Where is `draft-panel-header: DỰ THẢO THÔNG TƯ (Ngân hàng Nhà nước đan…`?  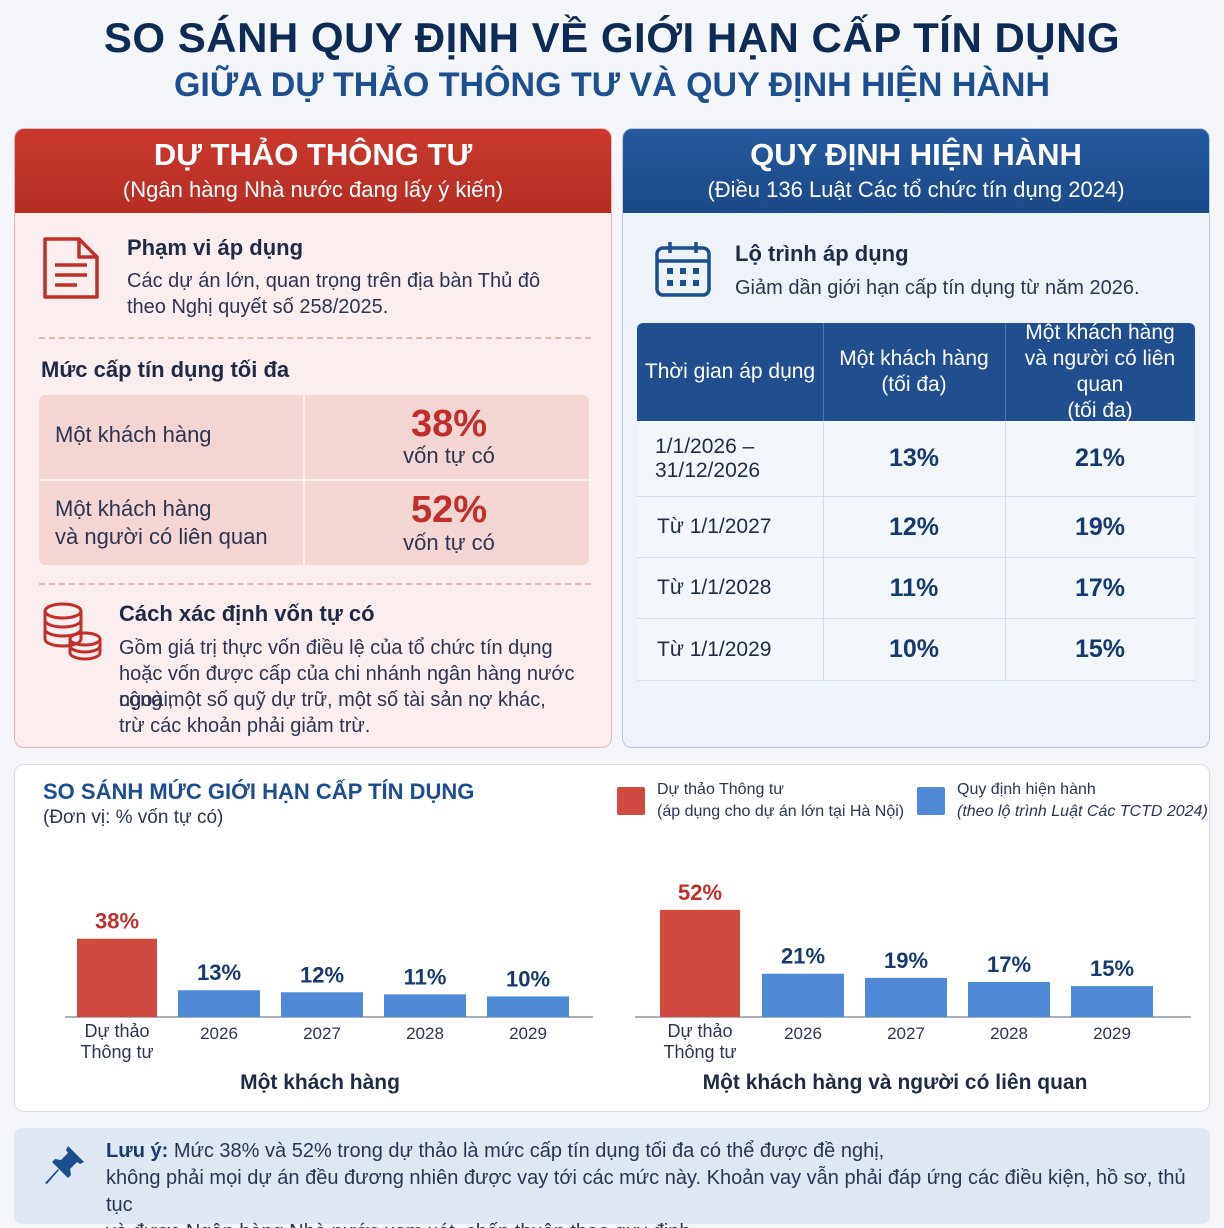 draft-panel-header: DỰ THẢO THÔNG TƯ (Ngân hàng Nhà nước đan… is located at coordinates (313, 171).